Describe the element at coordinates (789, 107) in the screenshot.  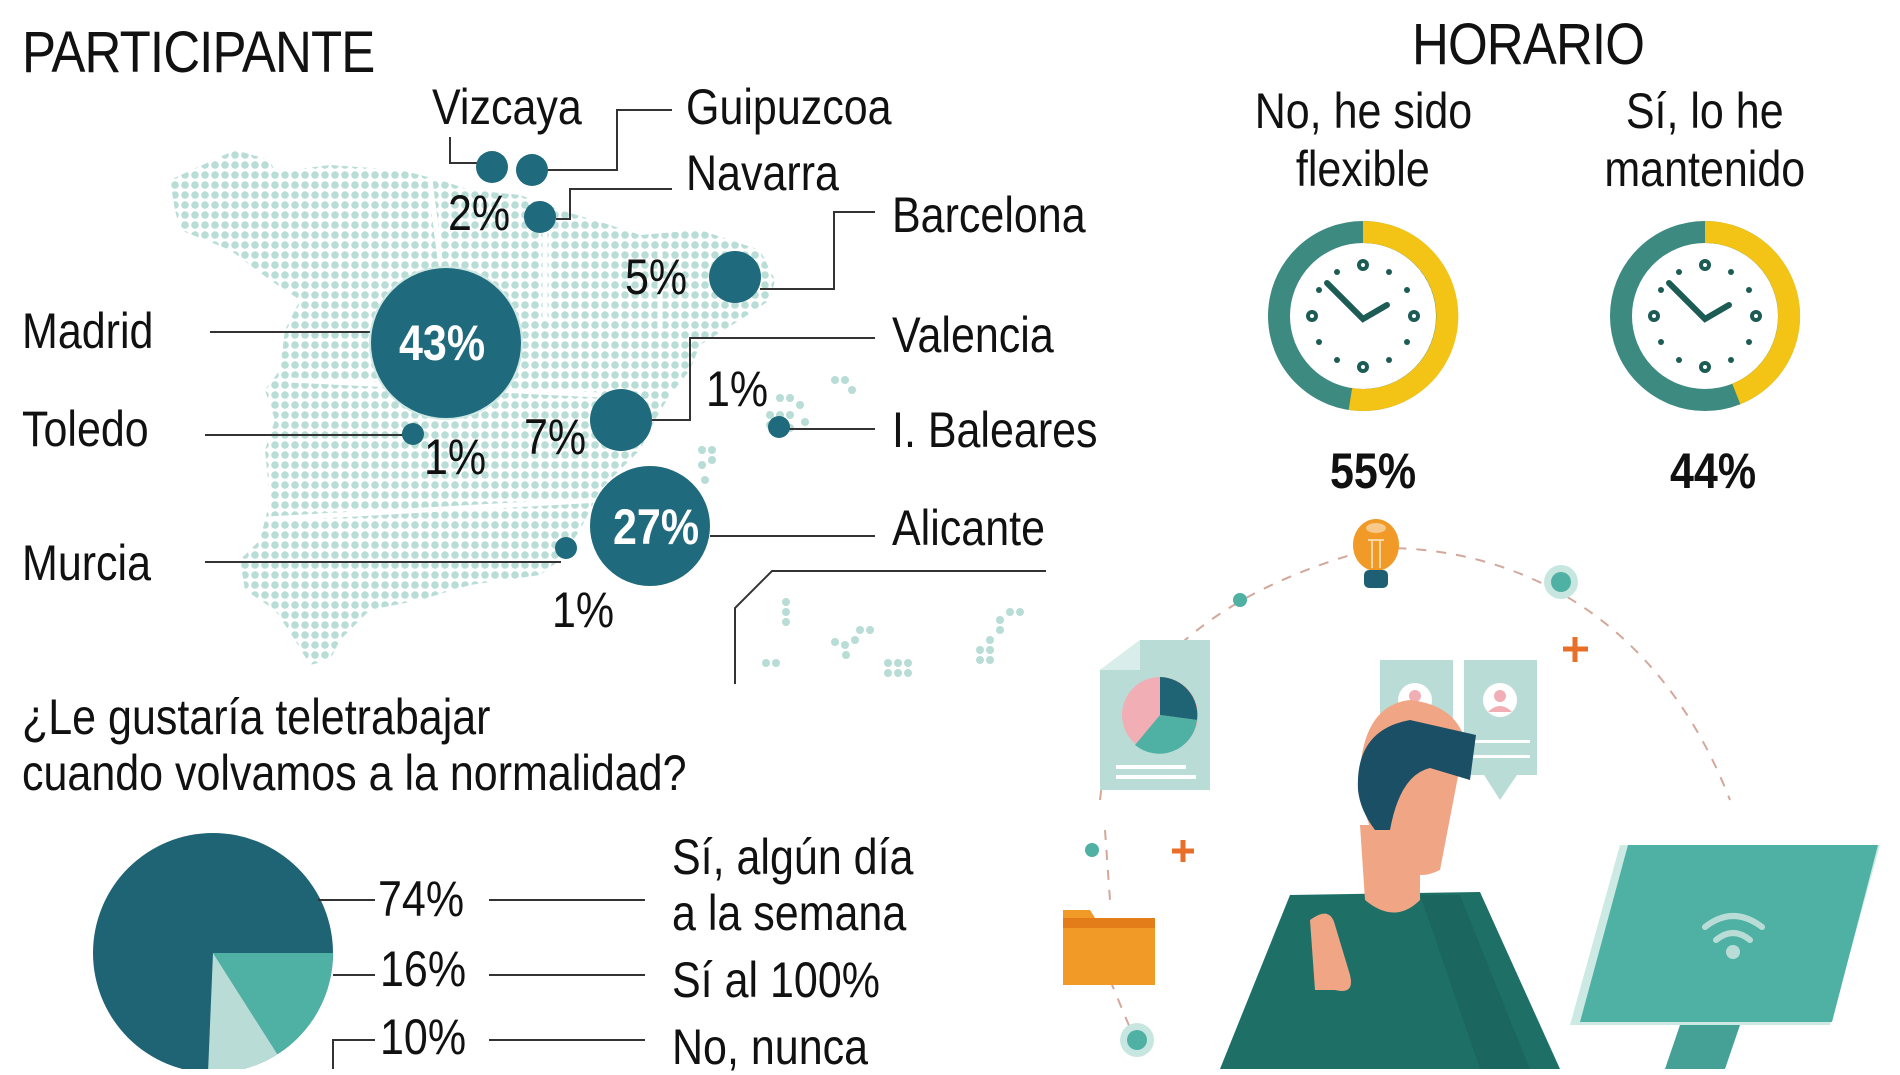
I see `region-label-guipuzcoa: Guipuzcoa` at that location.